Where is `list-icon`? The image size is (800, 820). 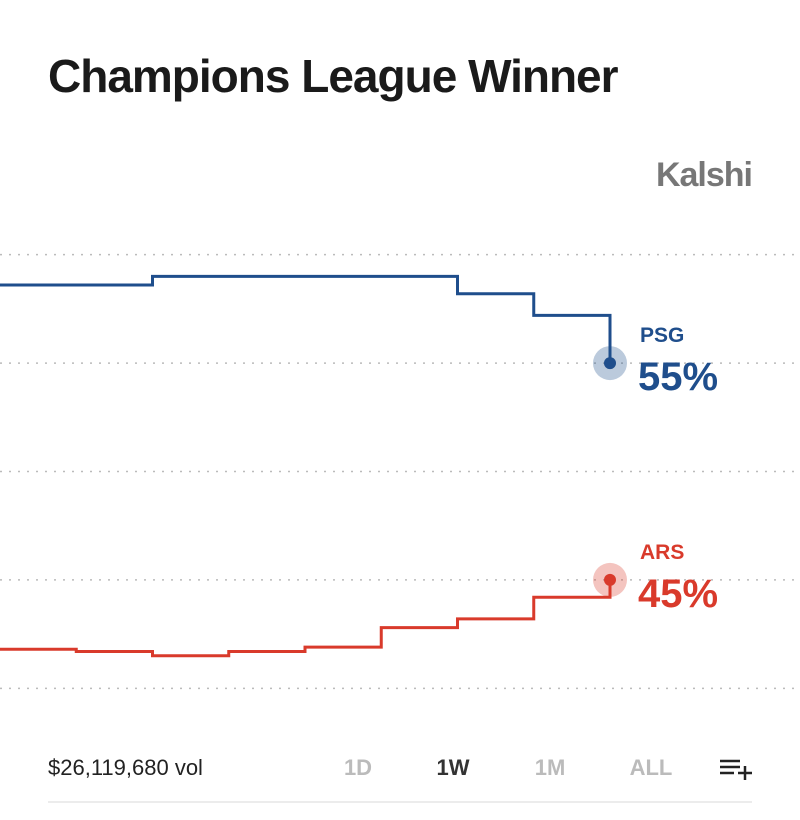 list-icon is located at coordinates (736, 769).